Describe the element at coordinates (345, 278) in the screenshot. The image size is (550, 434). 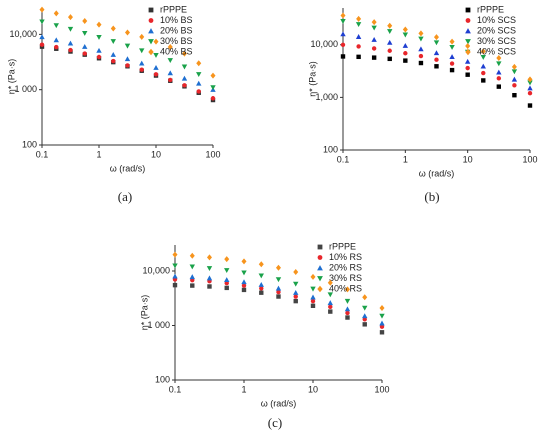
I see `legend-label: 30% RS` at that location.